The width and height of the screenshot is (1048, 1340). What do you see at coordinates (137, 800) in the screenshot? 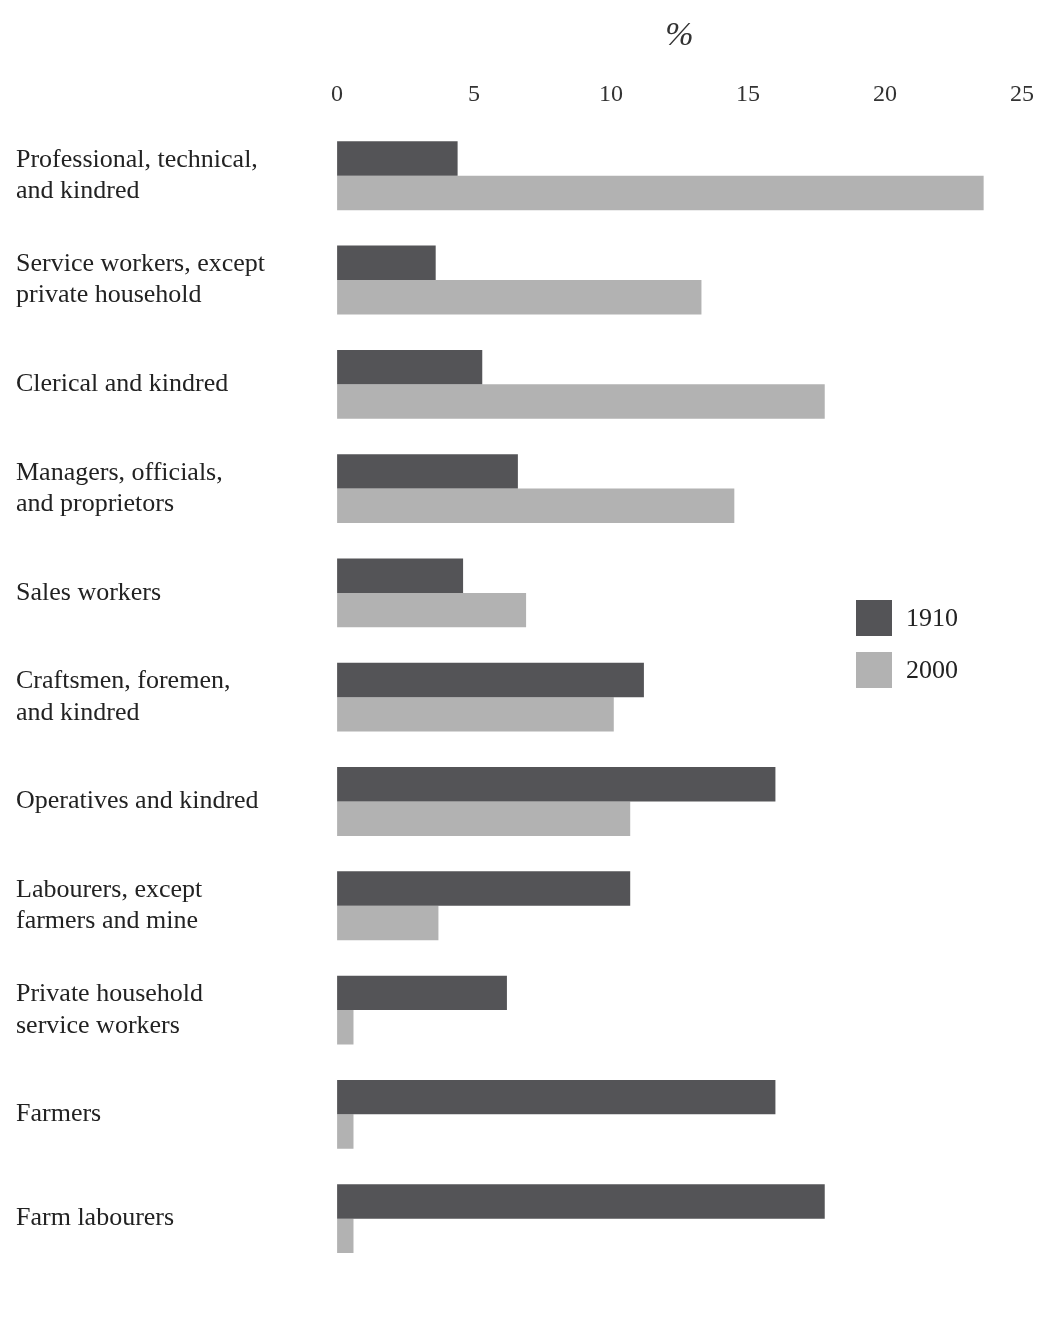
I see `y-tick-label: Operatives and kindred` at bounding box center [137, 800].